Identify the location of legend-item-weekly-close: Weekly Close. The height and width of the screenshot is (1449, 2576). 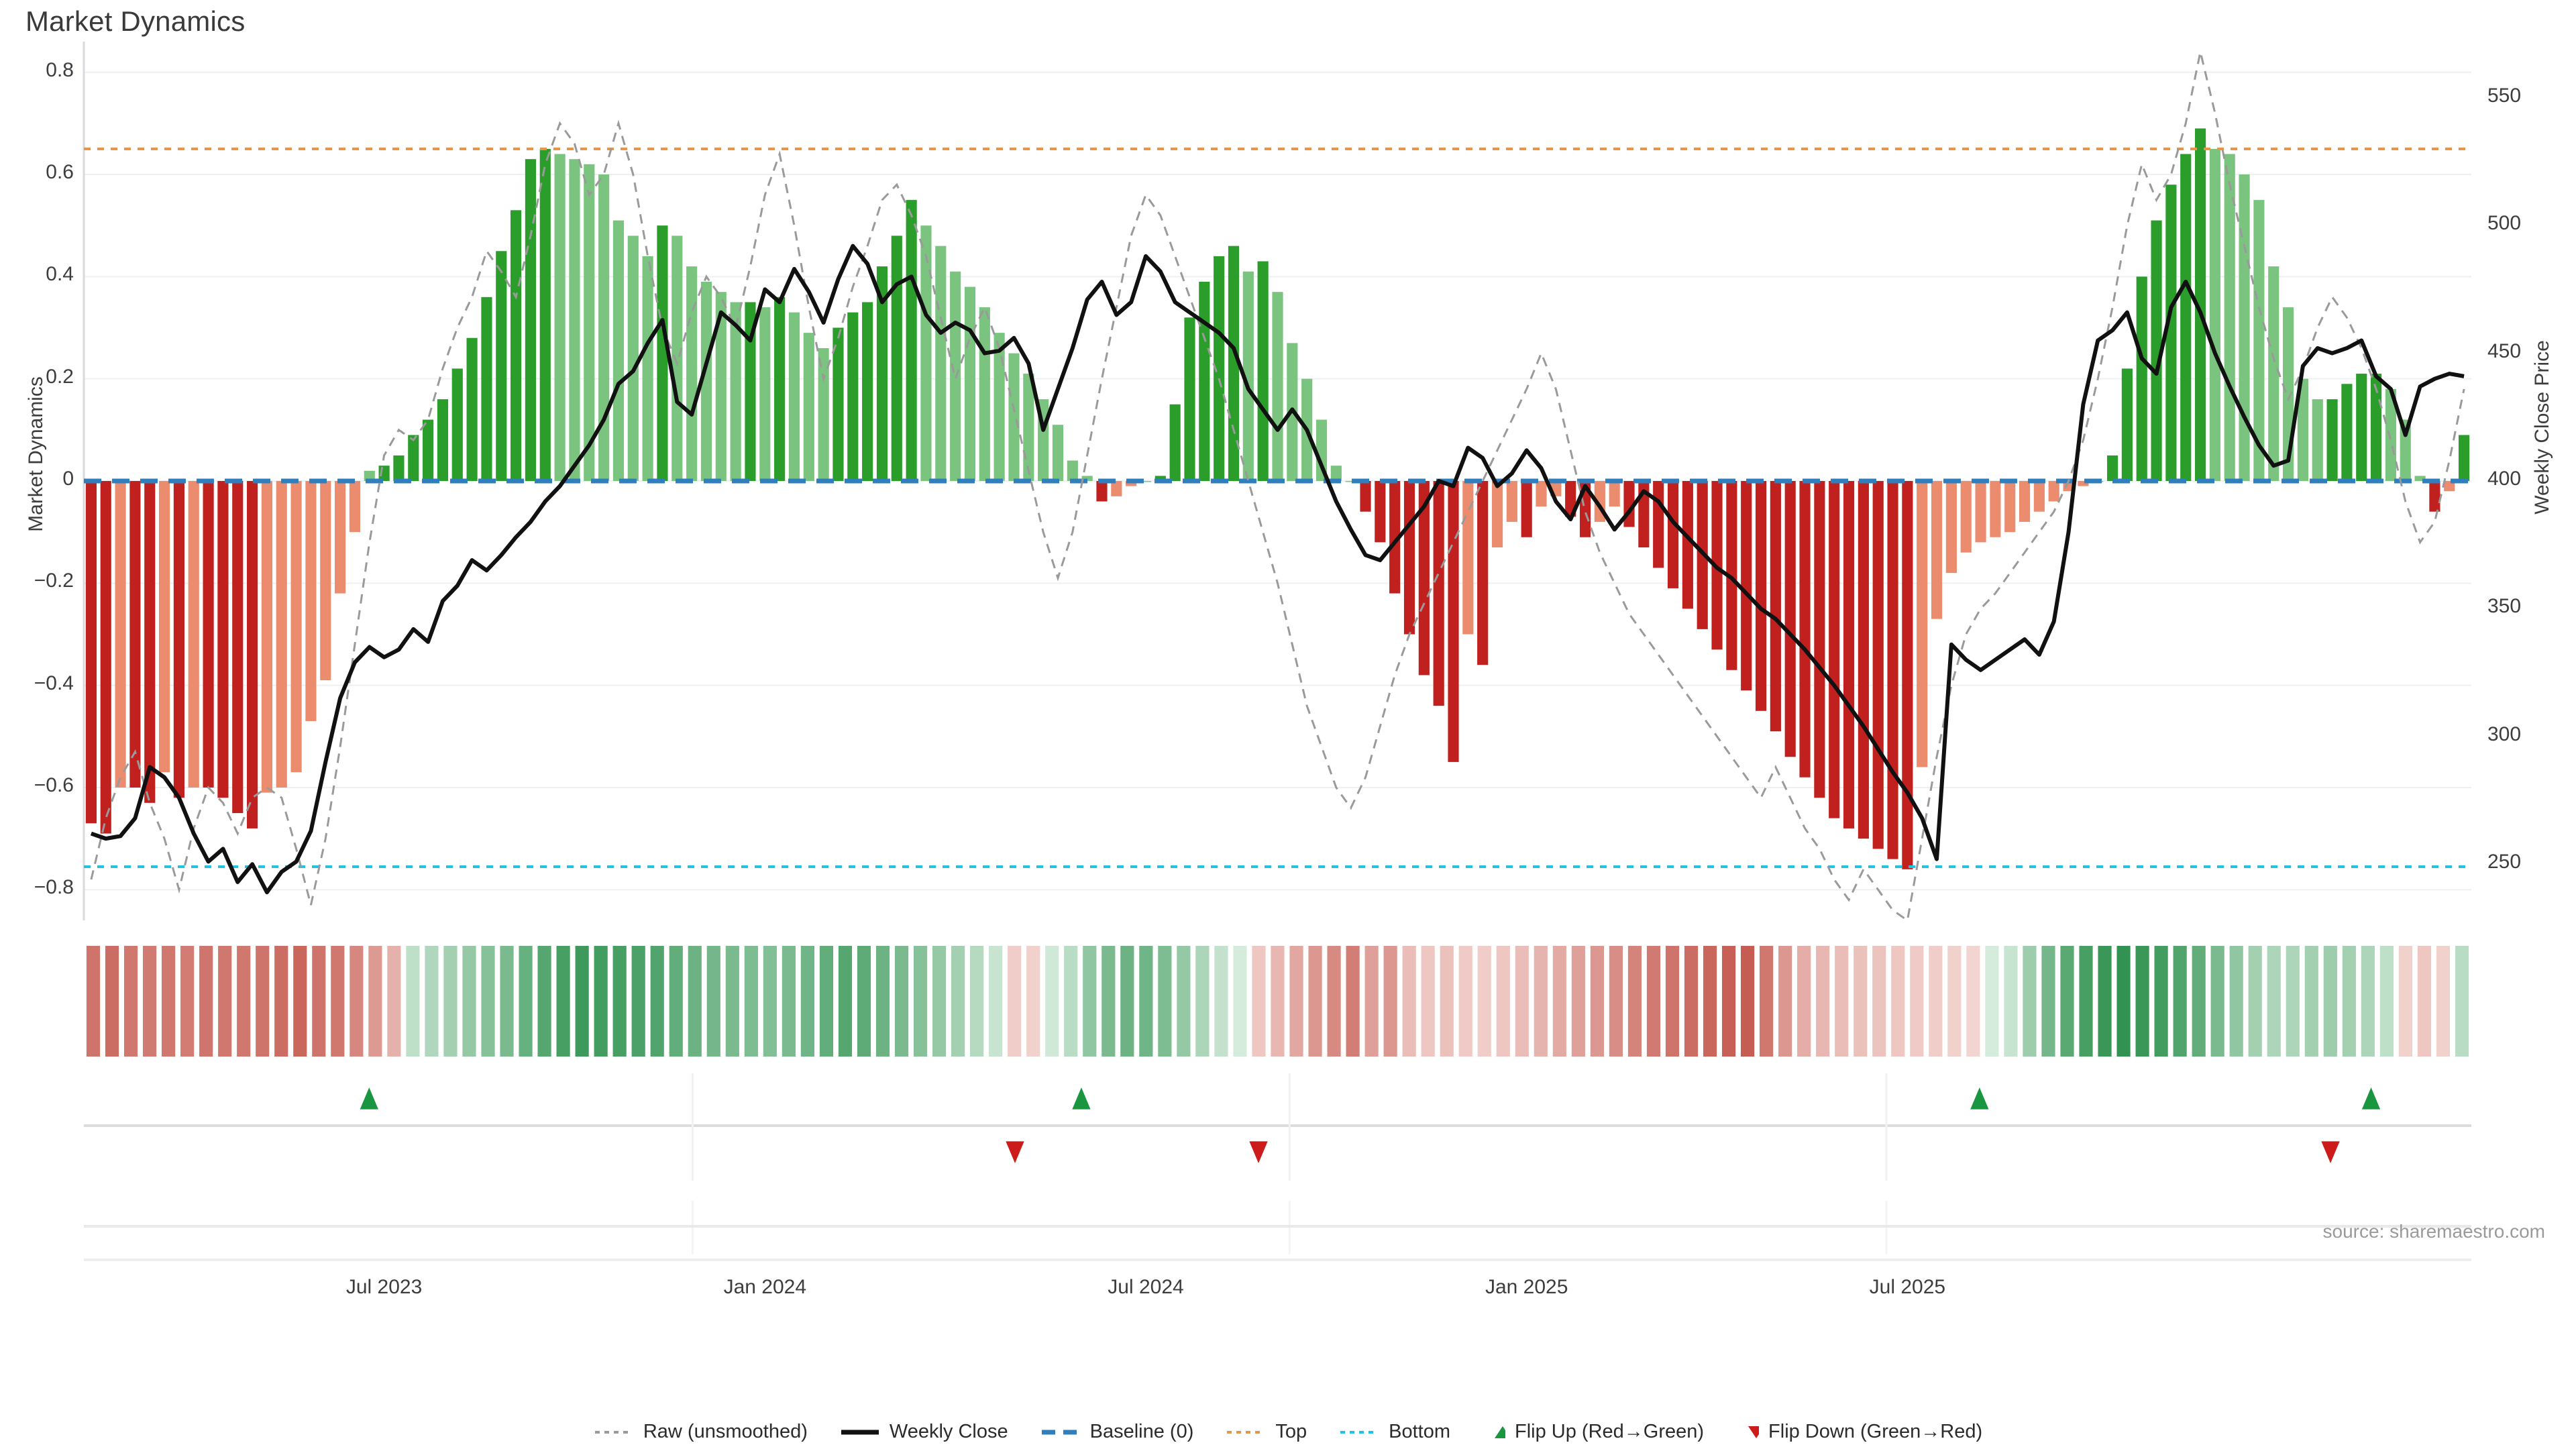
(924, 1432).